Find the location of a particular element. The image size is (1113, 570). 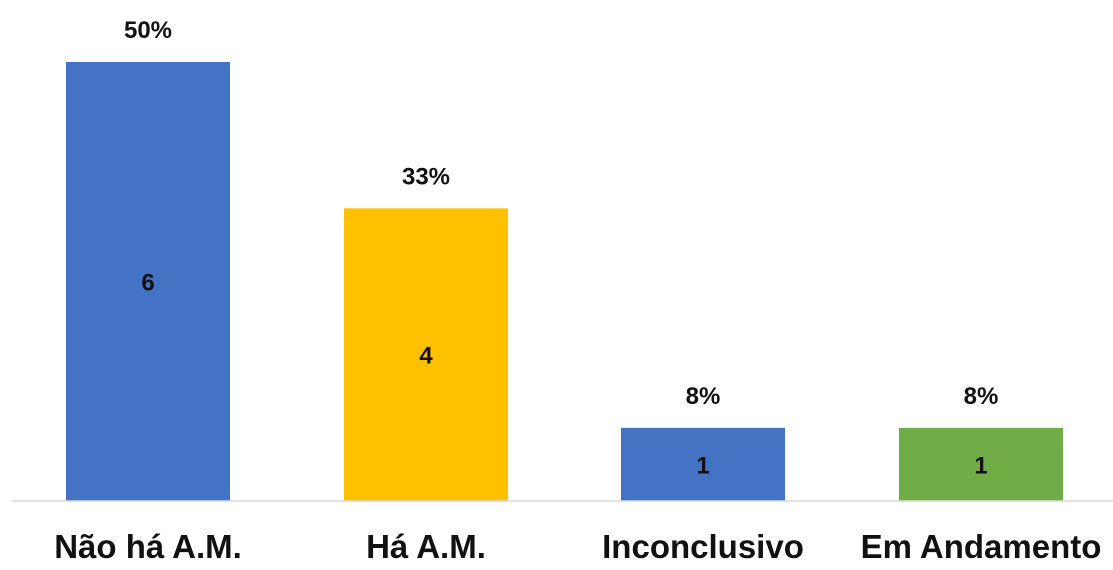

bar-value-label: 6 is located at coordinates (147, 283).